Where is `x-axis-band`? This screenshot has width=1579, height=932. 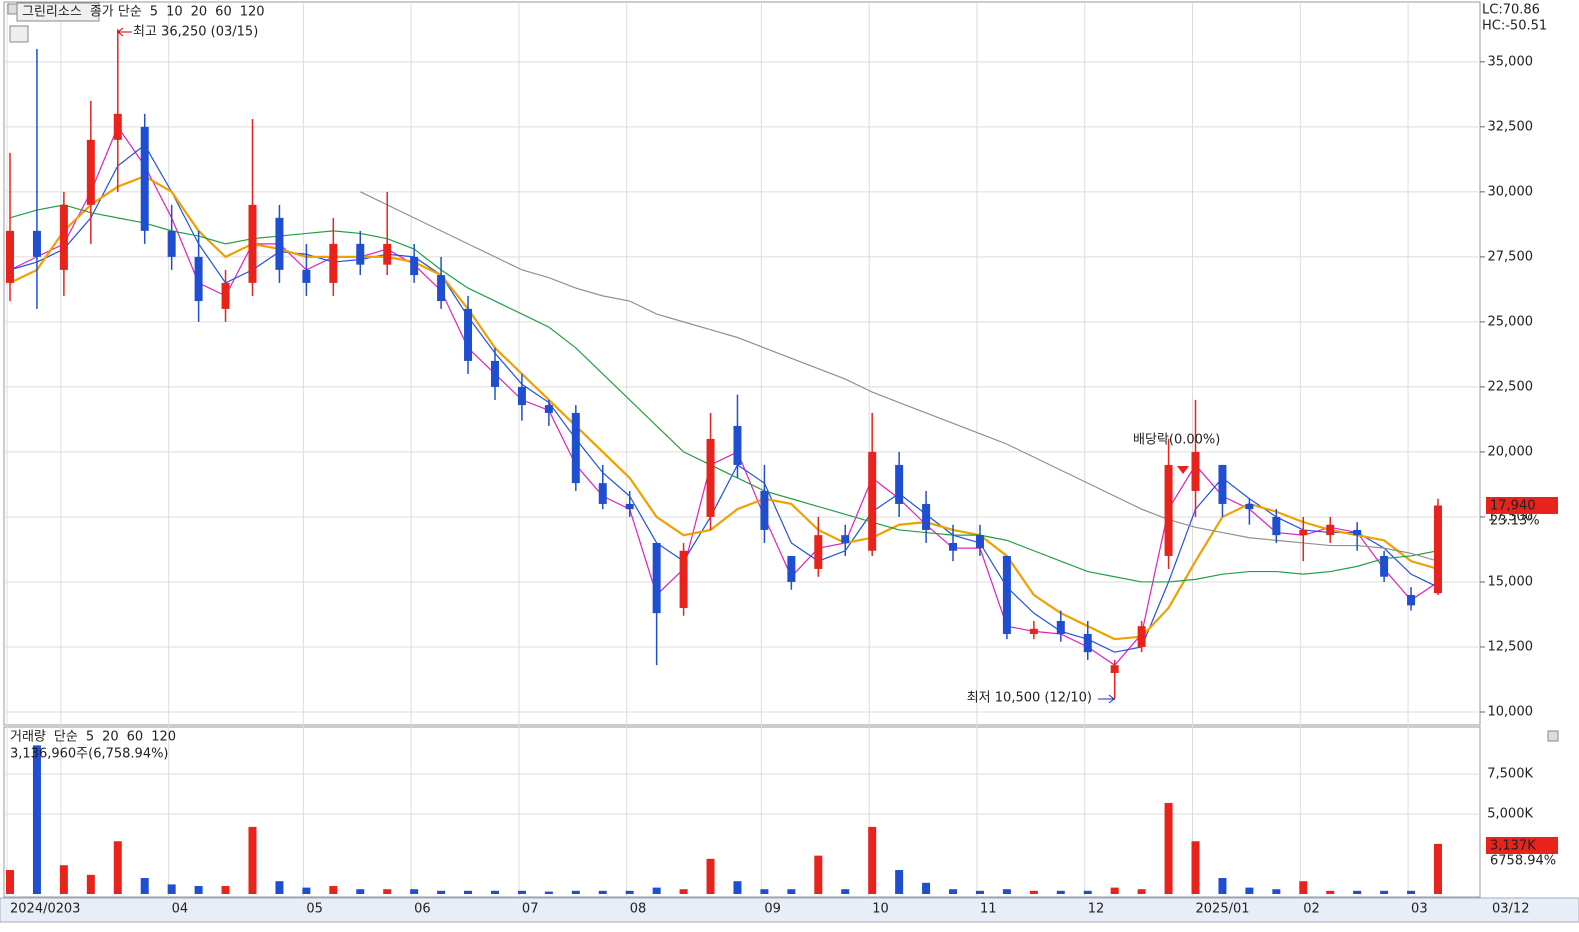
x-axis-band is located at coordinates (789, 910).